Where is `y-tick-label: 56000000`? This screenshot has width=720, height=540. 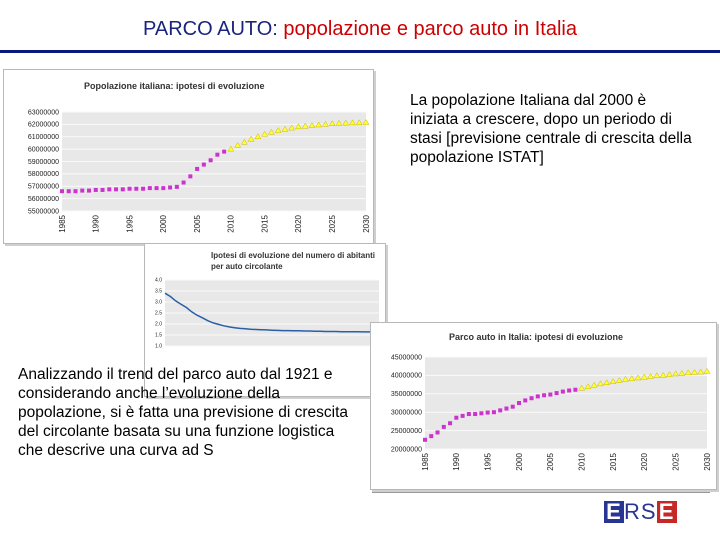 y-tick-label: 56000000 is located at coordinates (43, 199).